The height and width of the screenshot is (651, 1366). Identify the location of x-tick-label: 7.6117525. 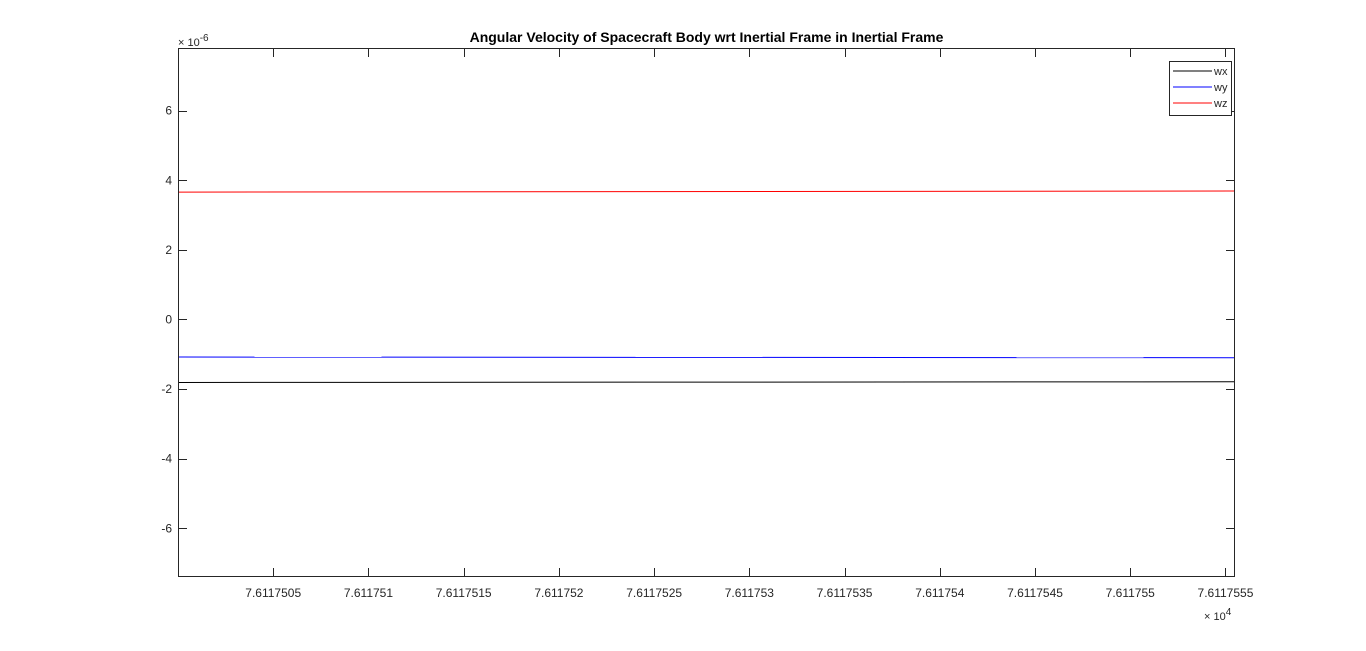
(654, 593).